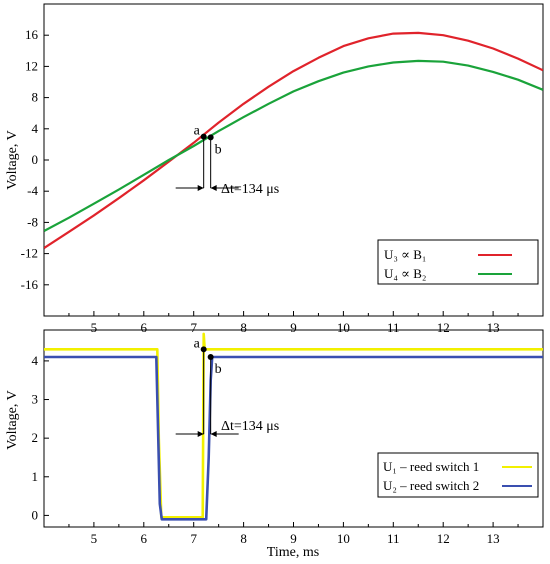 The image size is (550, 564). I want to click on p1-y-tick-label-4: 0, so click(35, 514).